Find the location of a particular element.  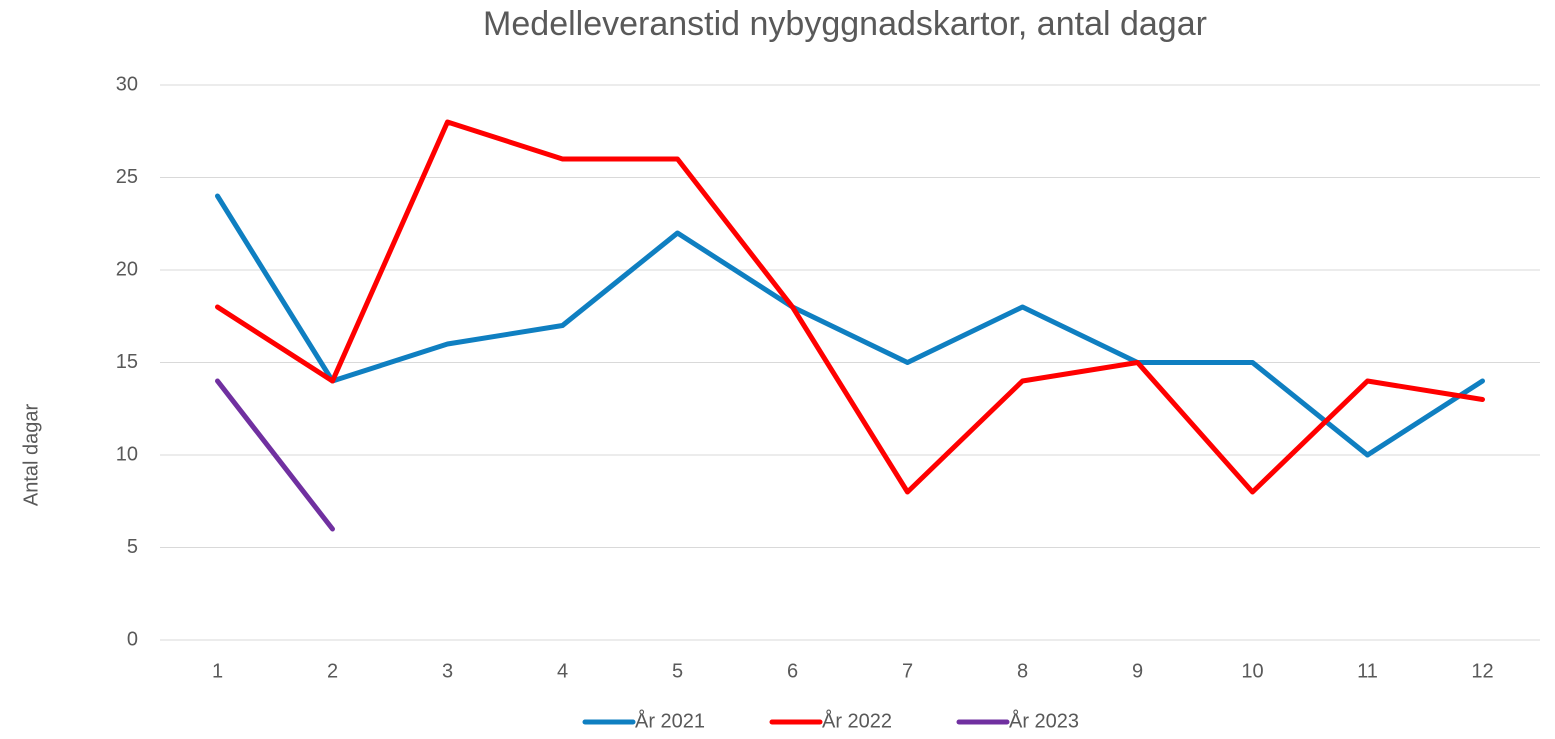

x-tick-label: 11 is located at coordinates (1367, 671).